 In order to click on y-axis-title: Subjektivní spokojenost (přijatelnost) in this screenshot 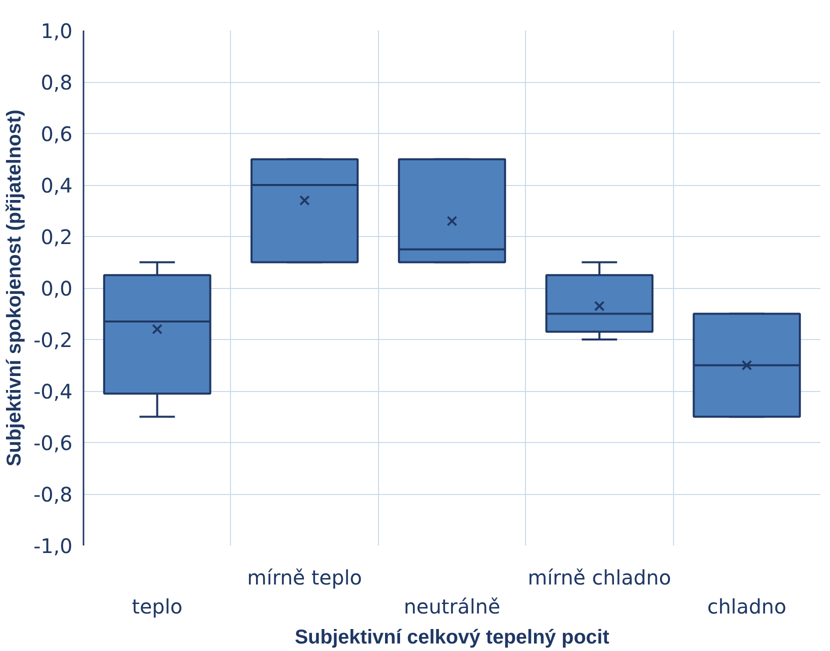, I will do `click(14, 288)`.